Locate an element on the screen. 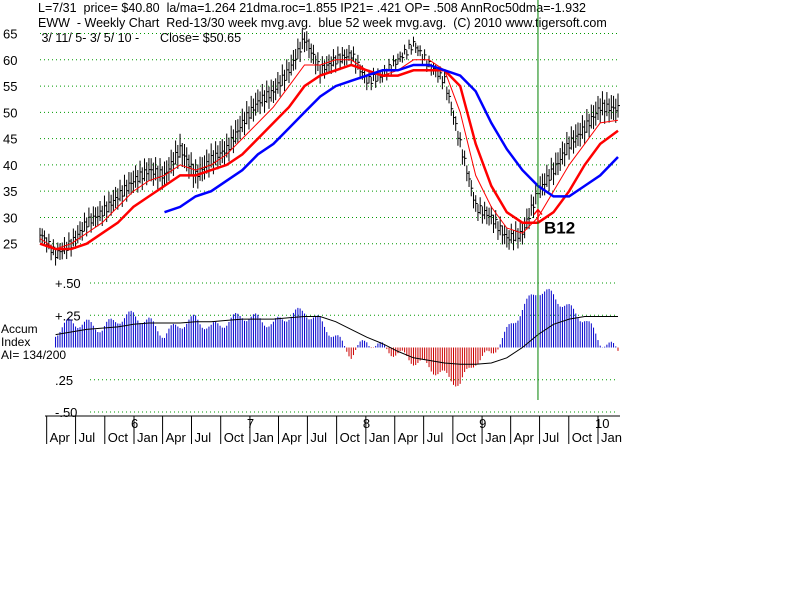 This screenshot has width=800, height=600. index-label: Index is located at coordinates (16, 342).